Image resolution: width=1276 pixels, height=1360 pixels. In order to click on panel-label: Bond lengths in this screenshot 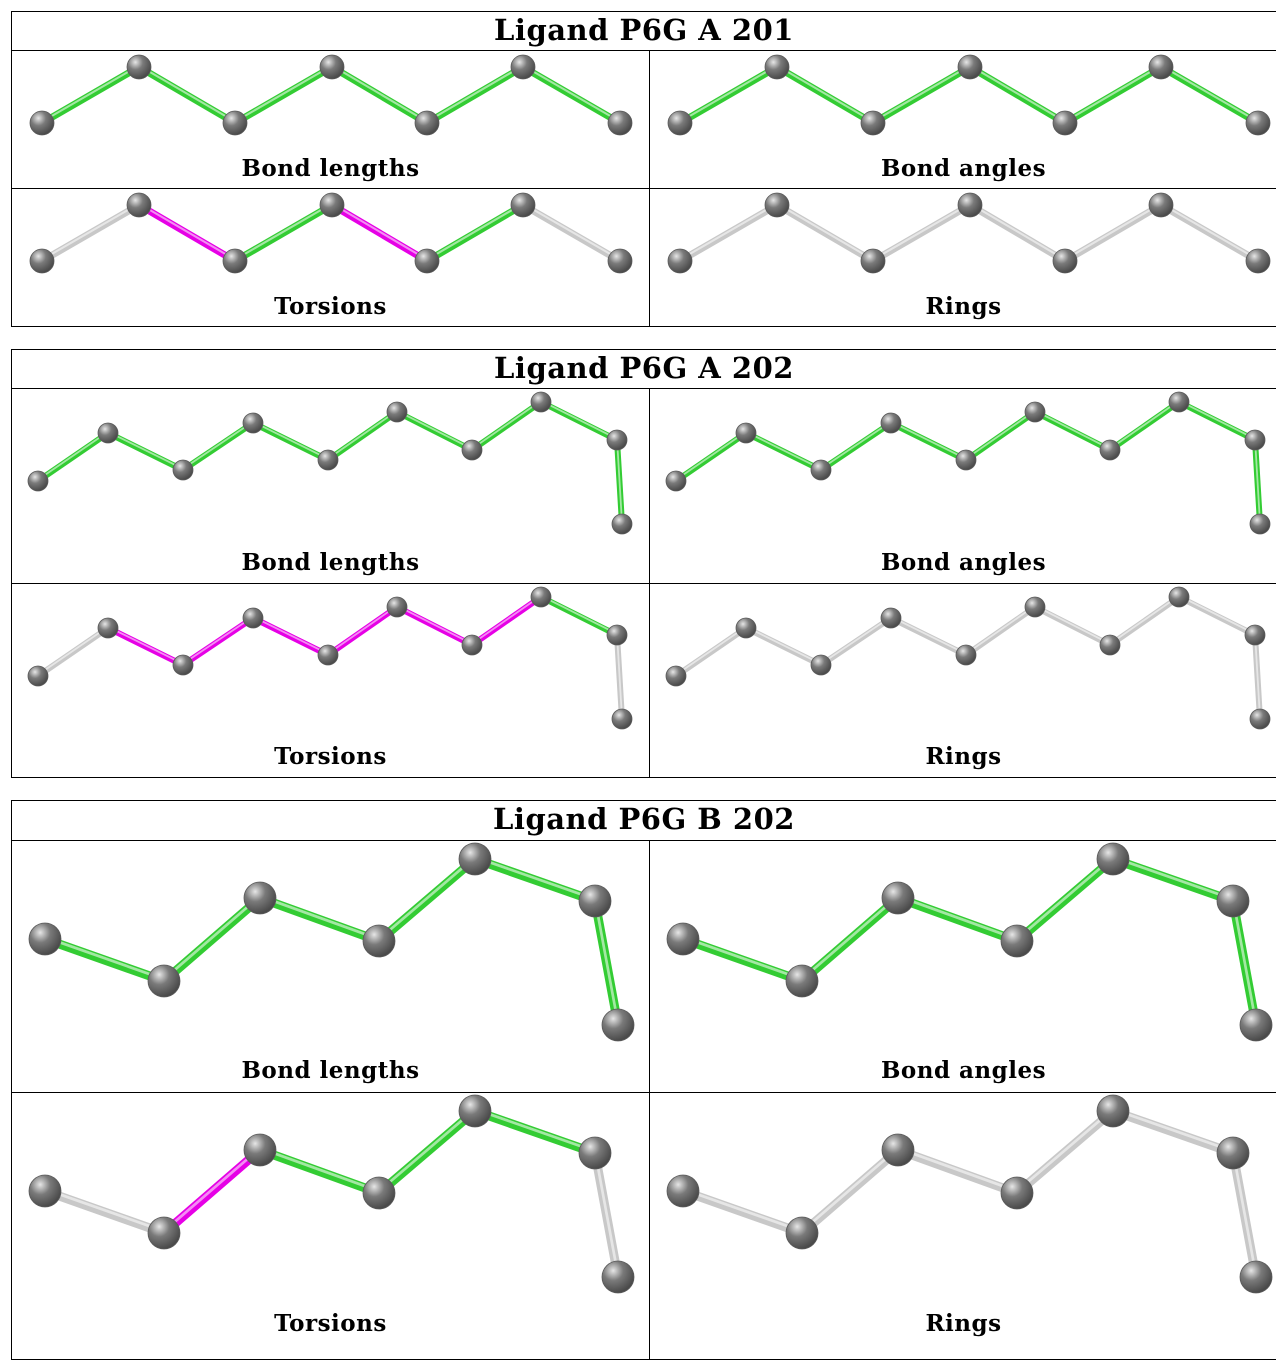, I will do `click(330, 1070)`.